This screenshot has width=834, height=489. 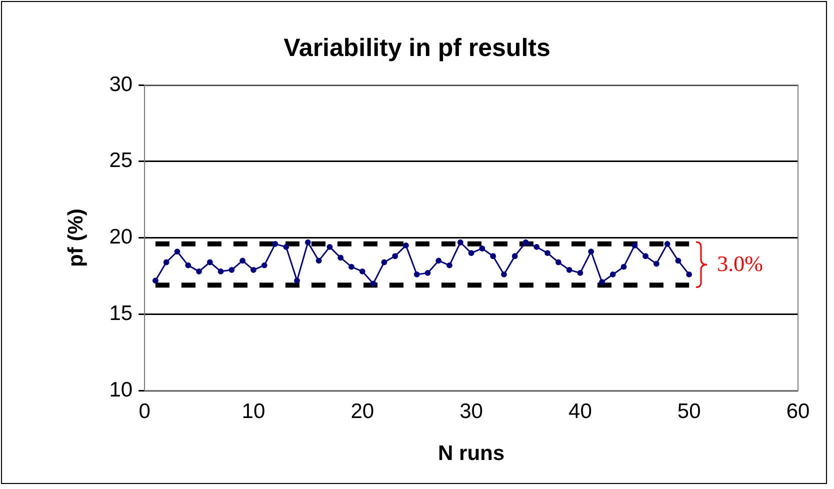 What do you see at coordinates (417, 48) in the screenshot?
I see `chart-title: Variability in pf results` at bounding box center [417, 48].